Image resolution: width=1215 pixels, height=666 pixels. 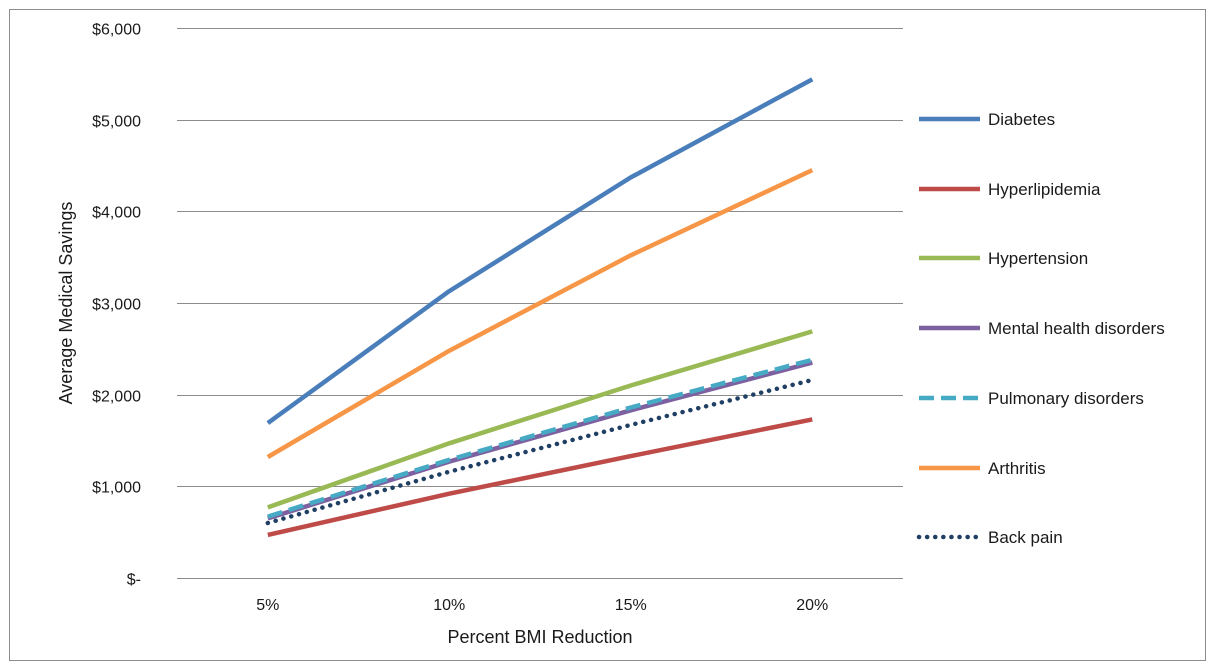 What do you see at coordinates (449, 605) in the screenshot?
I see `x-tick-label: 10%` at bounding box center [449, 605].